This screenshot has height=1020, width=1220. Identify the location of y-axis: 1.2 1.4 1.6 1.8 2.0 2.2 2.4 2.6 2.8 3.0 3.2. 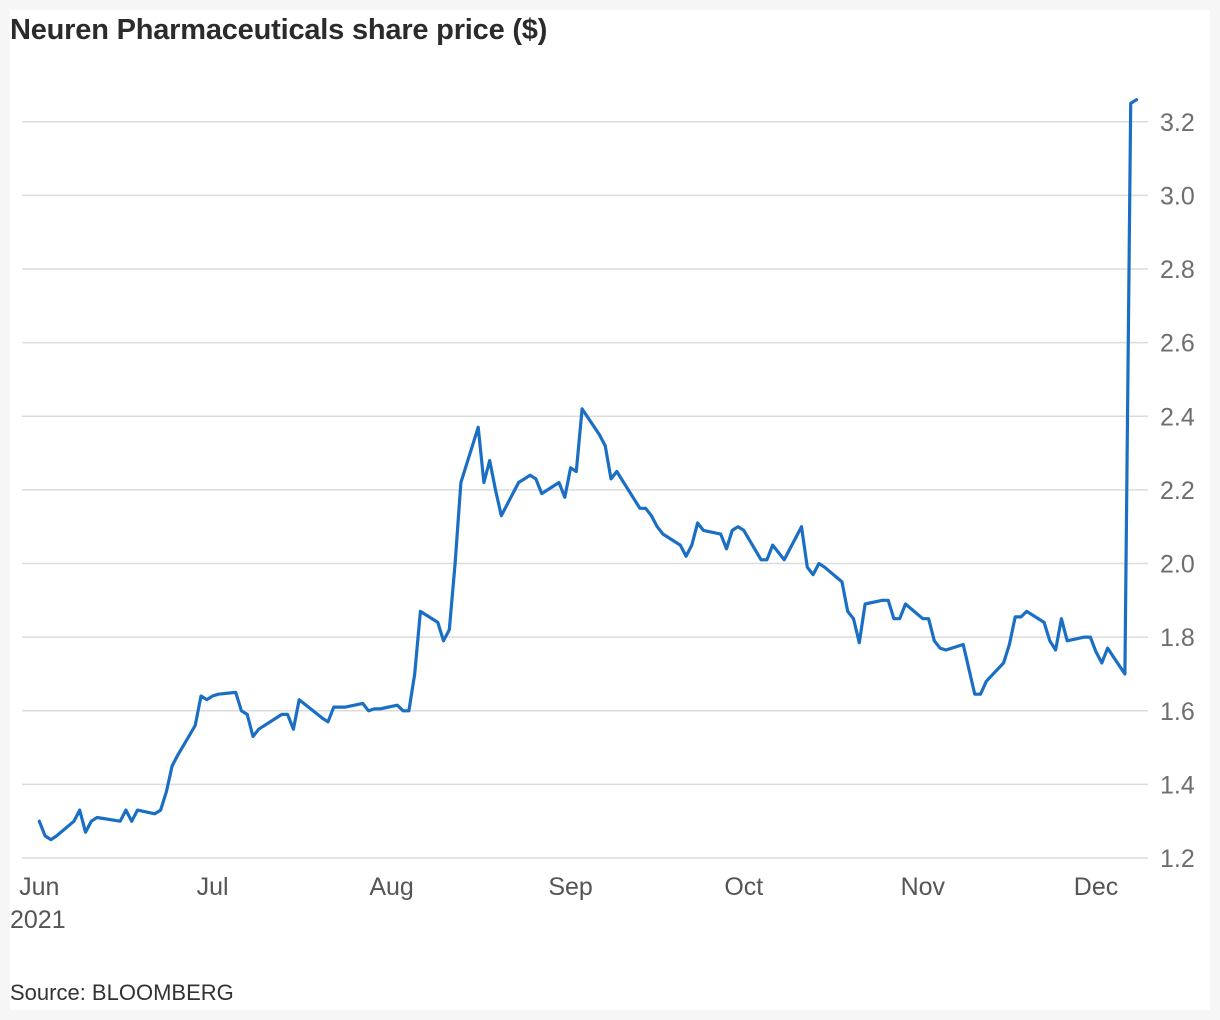
(1177, 491).